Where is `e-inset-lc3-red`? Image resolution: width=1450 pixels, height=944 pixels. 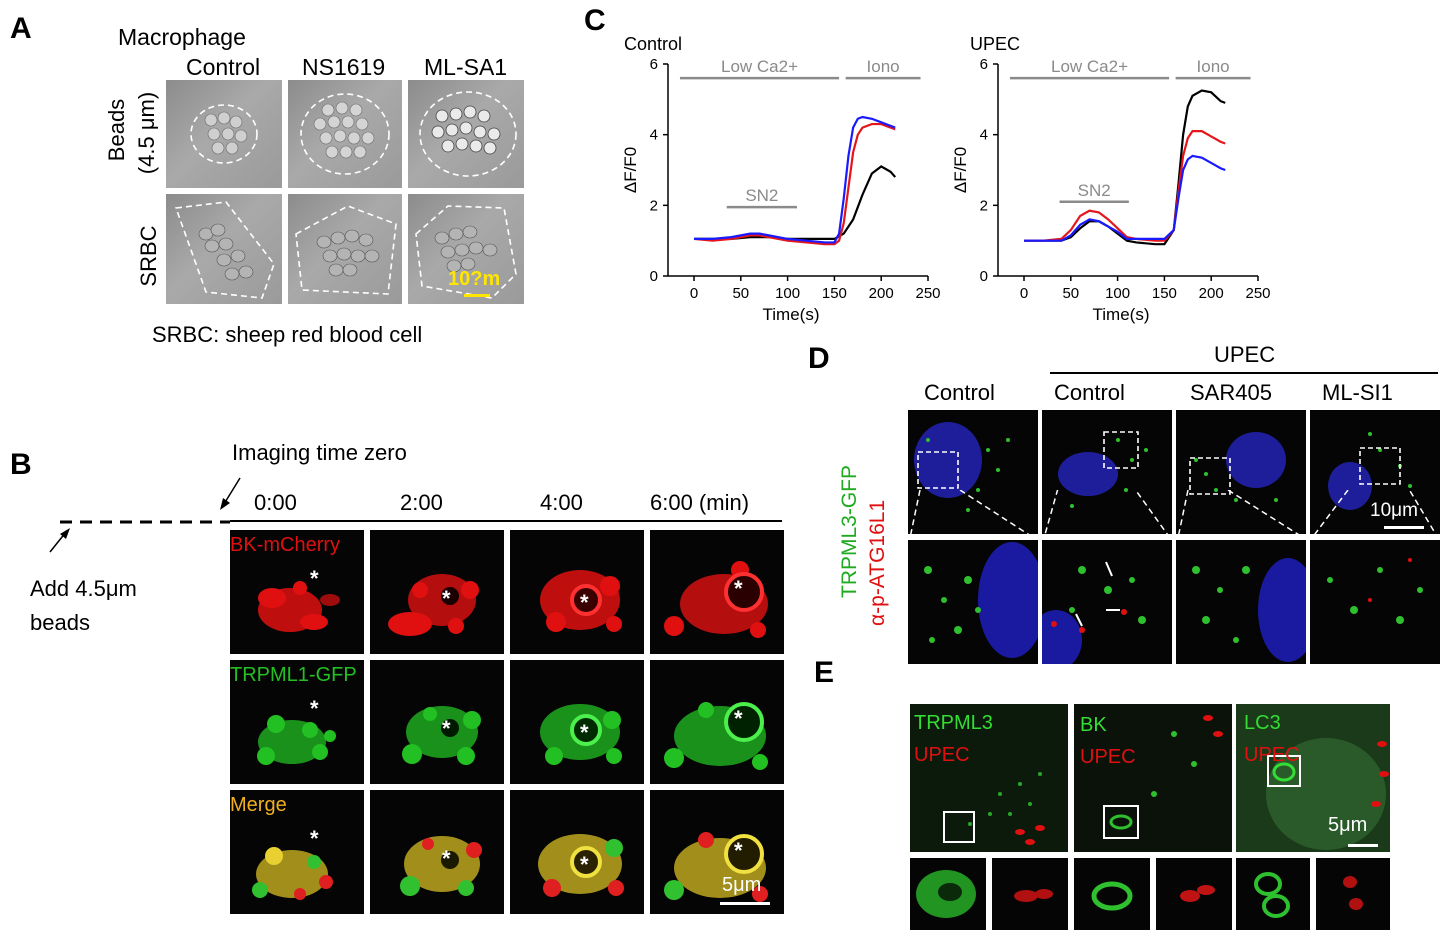 e-inset-lc3-red is located at coordinates (1353, 894).